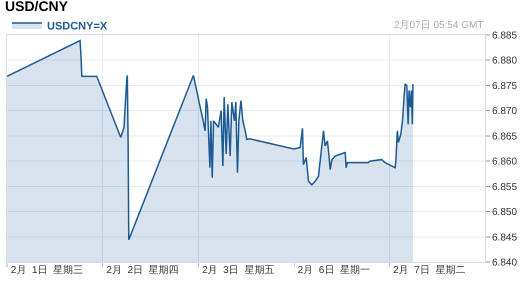 The width and height of the screenshot is (524, 289). Describe the element at coordinates (505, 36) in the screenshot. I see `y-tick-label: 6.885` at that location.